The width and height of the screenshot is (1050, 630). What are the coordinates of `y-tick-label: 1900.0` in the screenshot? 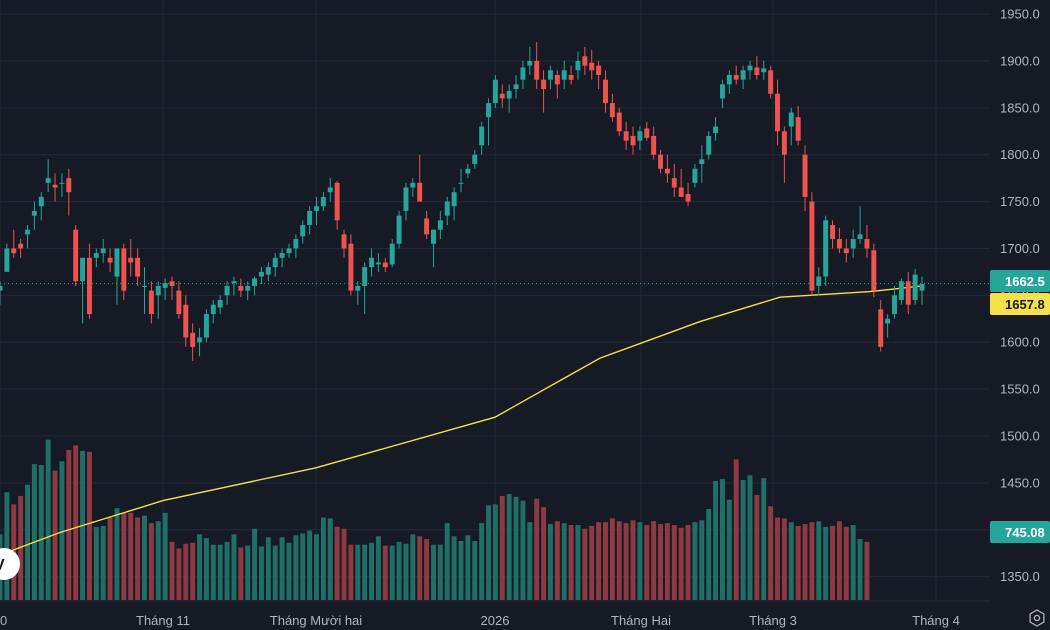 It's located at (1020, 60).